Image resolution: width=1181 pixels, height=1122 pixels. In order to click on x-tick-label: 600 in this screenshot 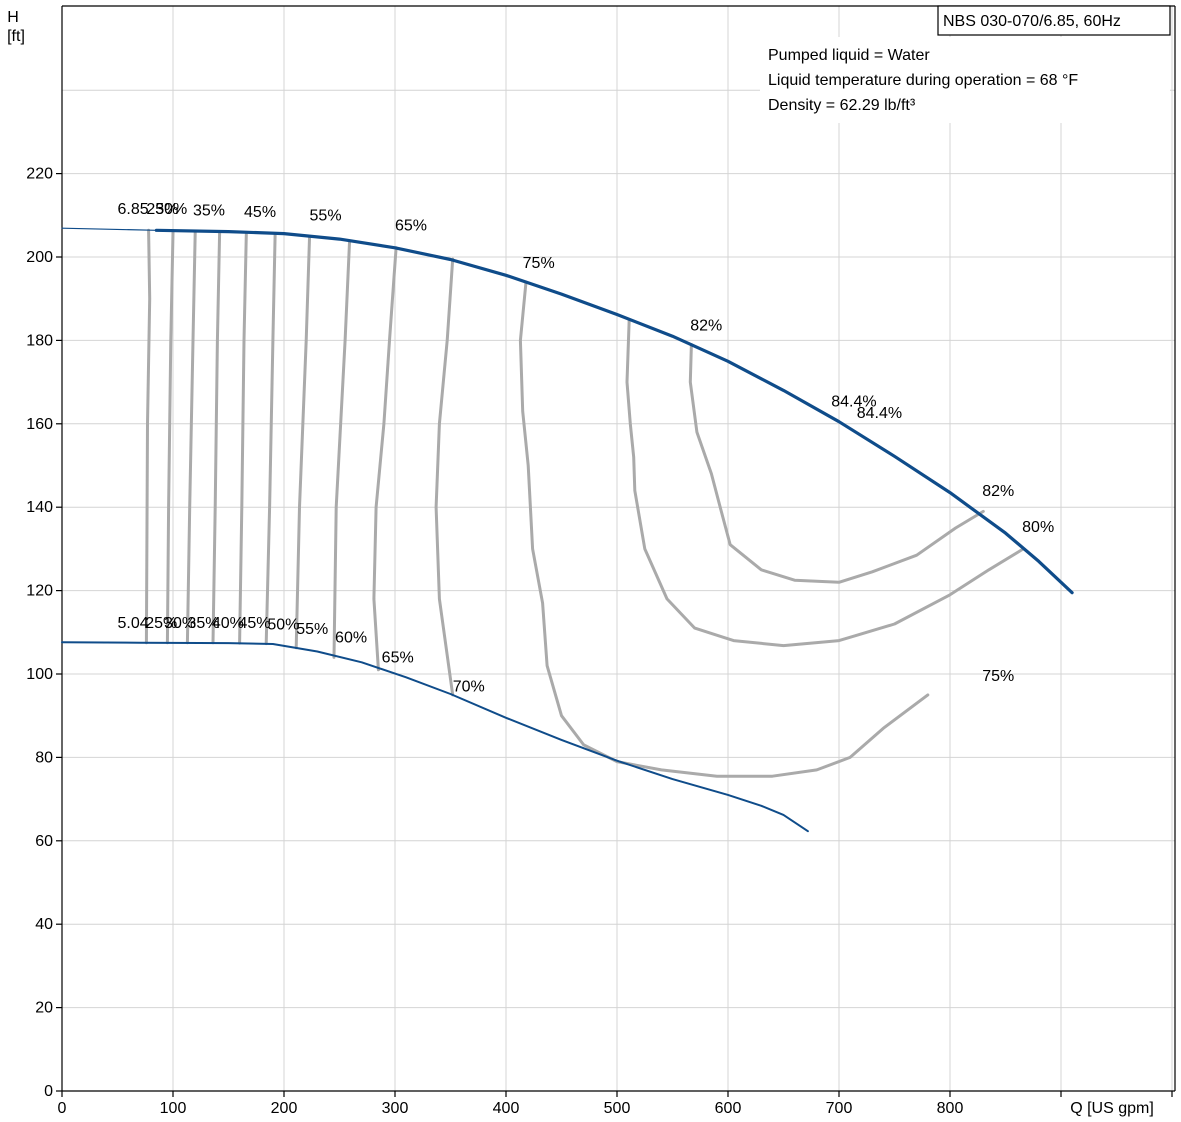, I will do `click(728, 1108)`.